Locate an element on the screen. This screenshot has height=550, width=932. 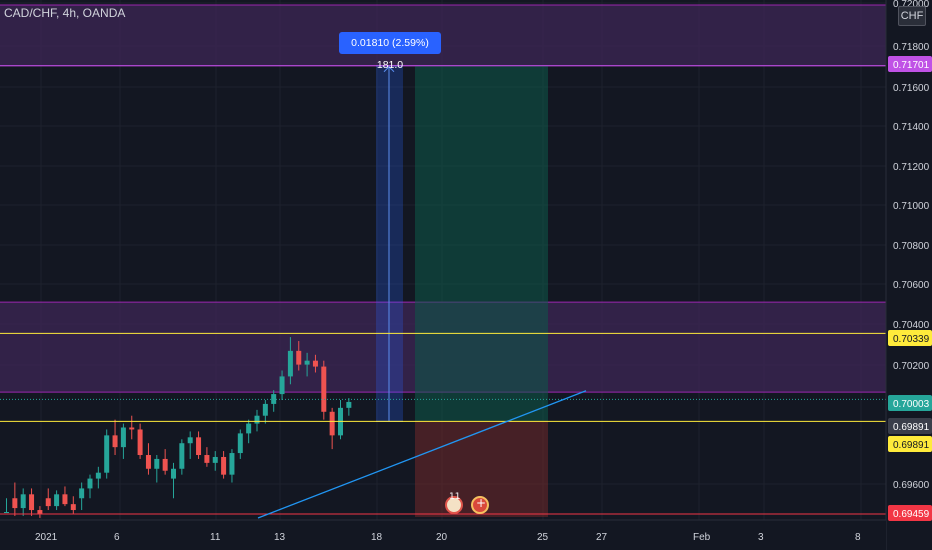
time-tick-label: 13 is located at coordinates (280, 537).